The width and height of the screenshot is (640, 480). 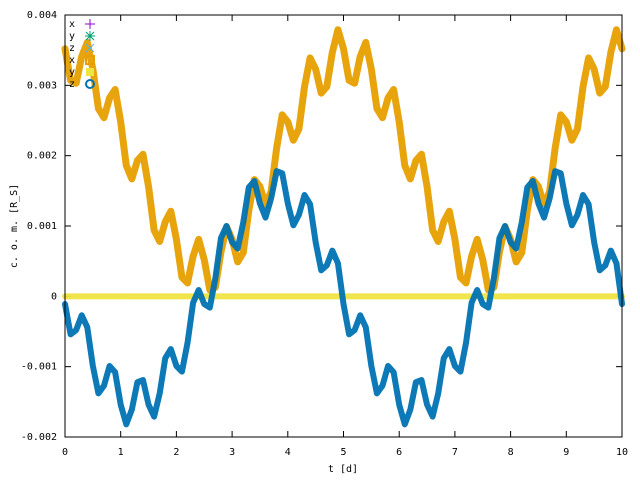 I want to click on y-tick-label: 0.002, so click(x=42, y=156).